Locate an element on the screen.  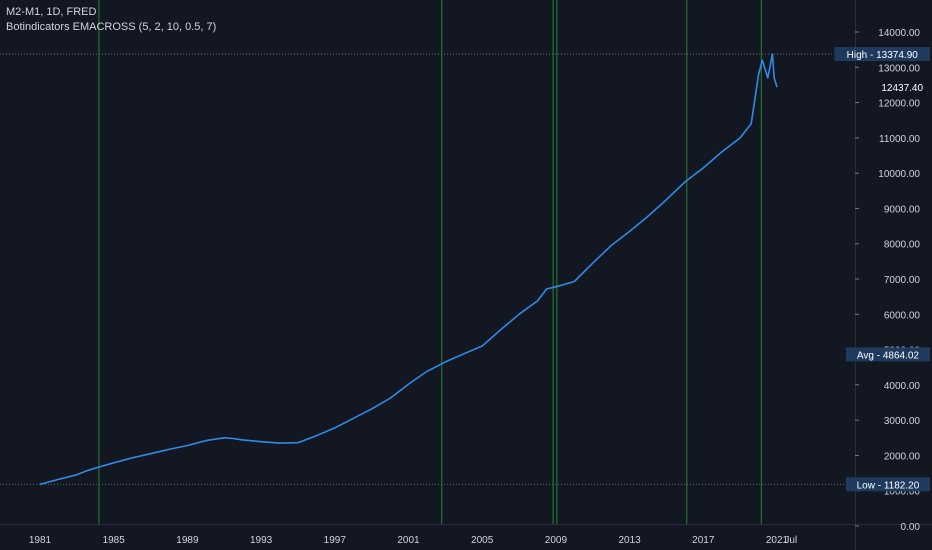
x-tick-label: 2017 is located at coordinates (703, 540).